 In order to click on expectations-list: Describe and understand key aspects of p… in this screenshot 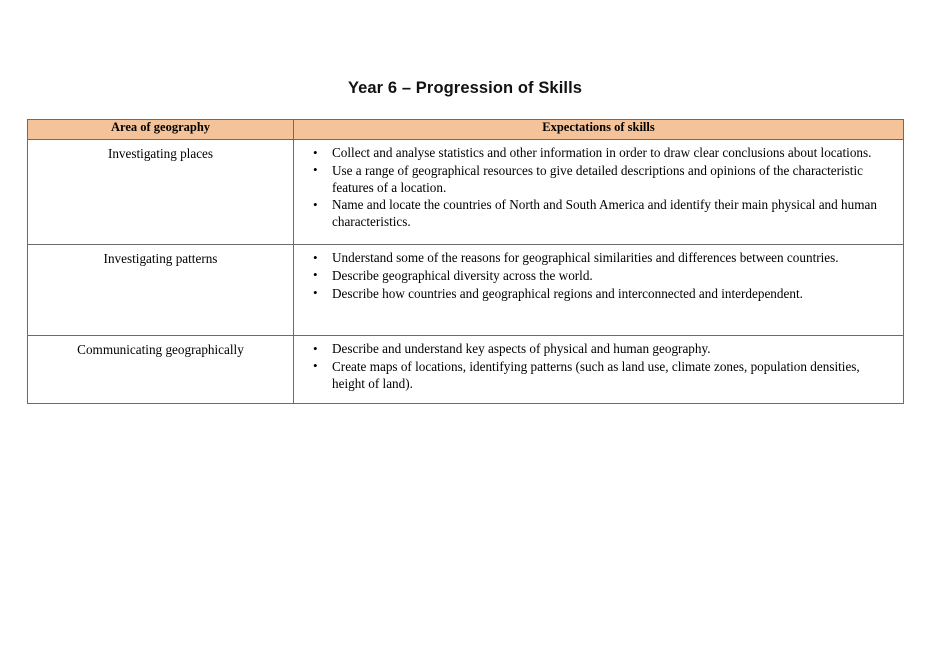, I will do `click(598, 366)`.